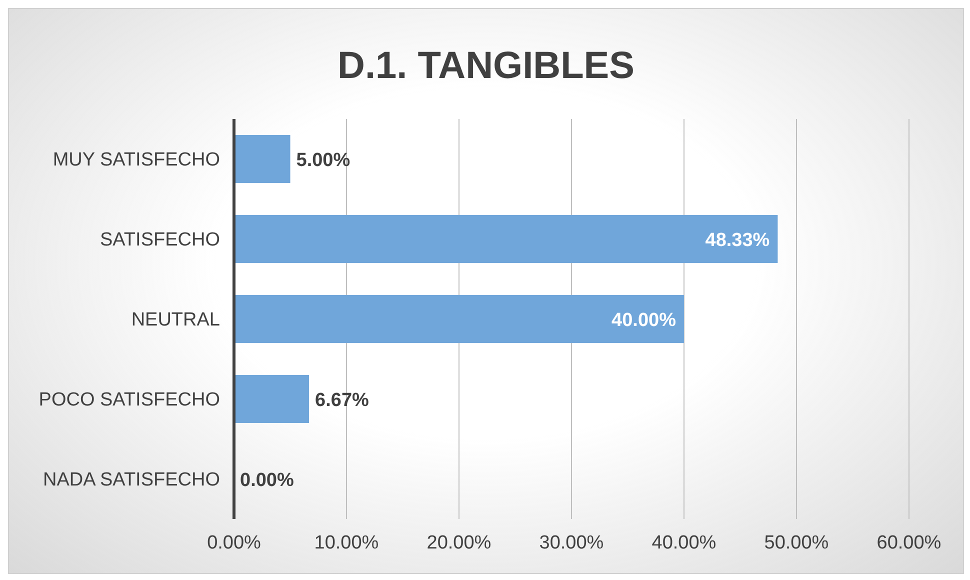 This screenshot has height=580, width=970. I want to click on x-tick-label: 30.00%, so click(571, 543).